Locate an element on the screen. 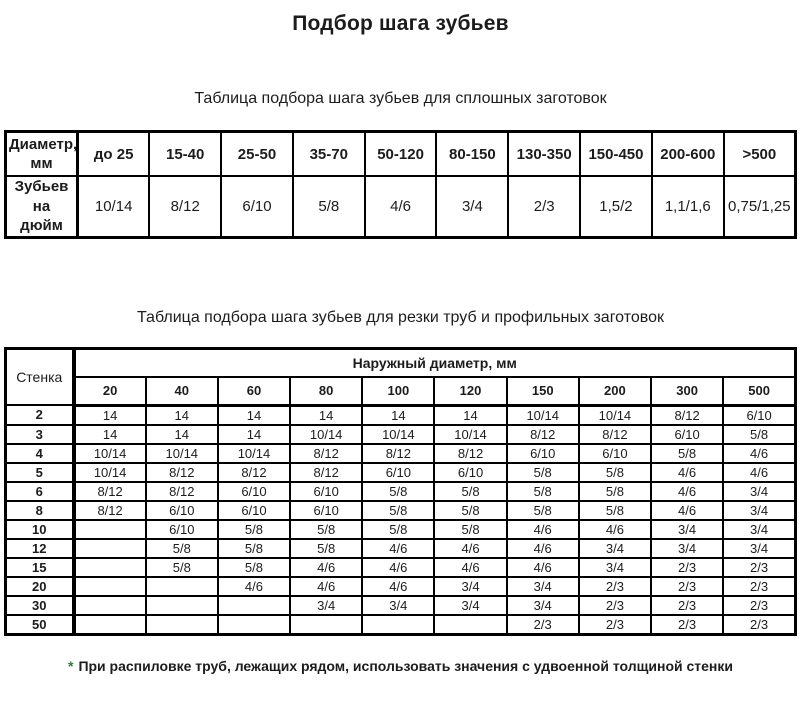 This screenshot has width=801, height=706. wall-thickness-header: 8 is located at coordinates (40, 510).